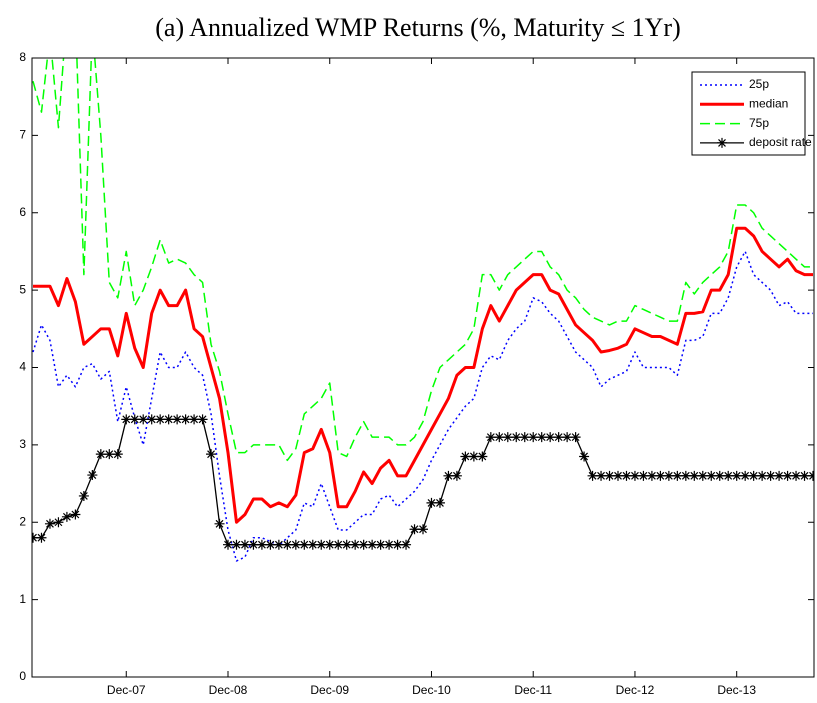 The height and width of the screenshot is (703, 817). What do you see at coordinates (329, 690) in the screenshot?
I see `x-tick-label: Dec-09` at bounding box center [329, 690].